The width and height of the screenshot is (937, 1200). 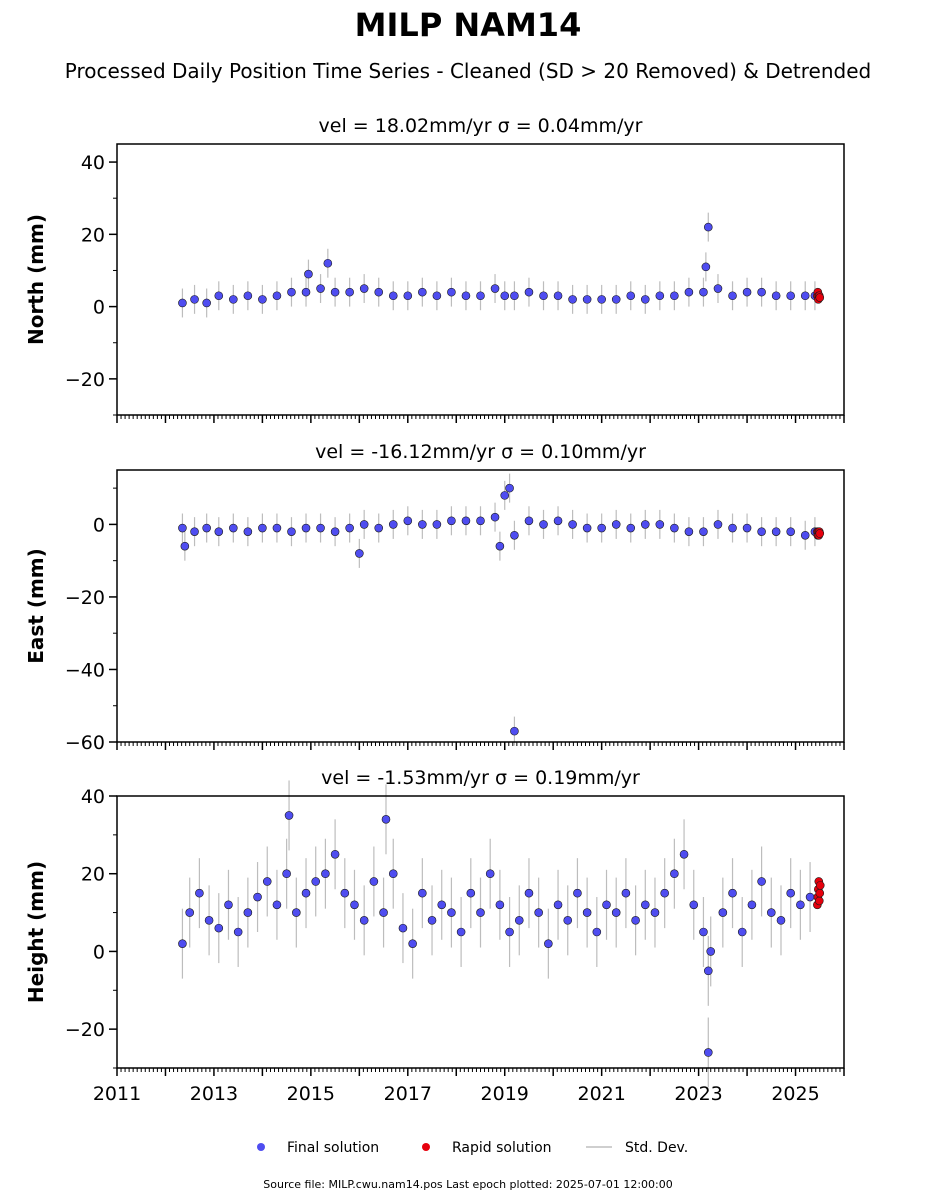 What do you see at coordinates (117, 1094) in the screenshot?
I see `x-tick-label: 2011` at bounding box center [117, 1094].